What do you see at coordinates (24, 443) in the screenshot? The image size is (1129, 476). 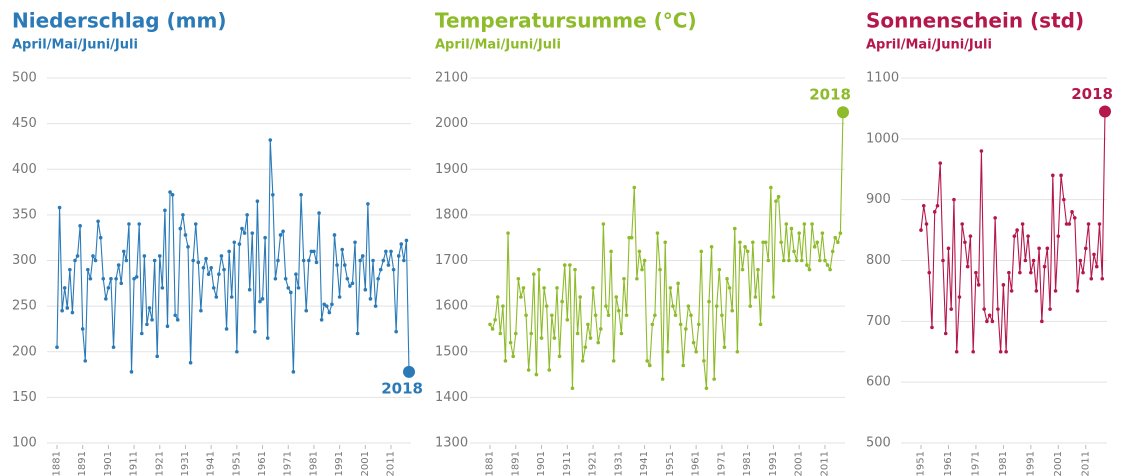 I see `y-tick-label: 100` at bounding box center [24, 443].